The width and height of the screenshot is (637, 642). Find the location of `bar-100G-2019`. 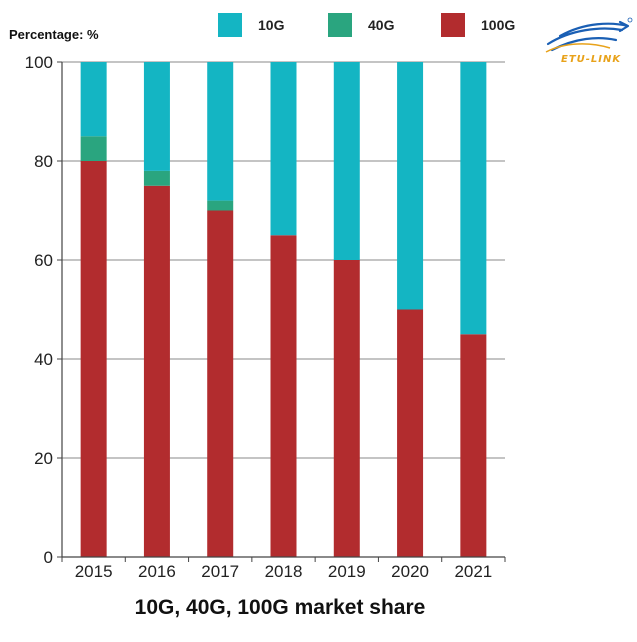

bar-100G-2019 is located at coordinates (346, 408).